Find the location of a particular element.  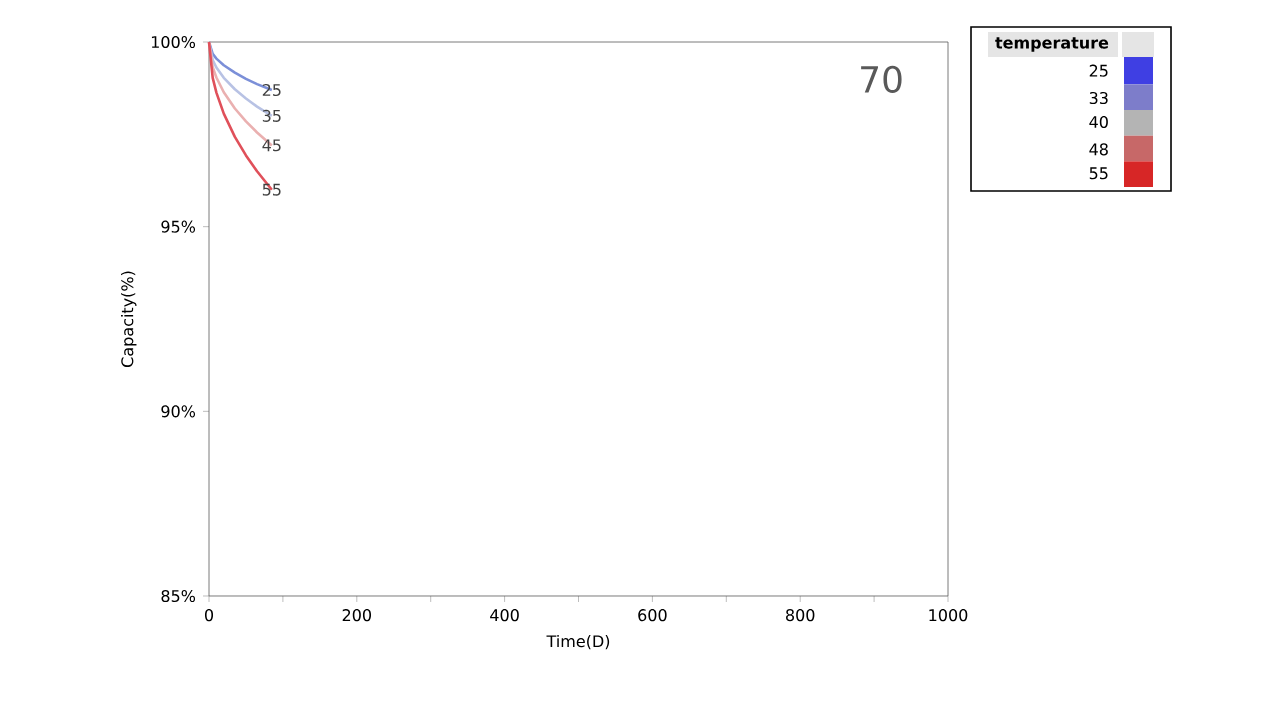

series-label: 55 is located at coordinates (271, 189).